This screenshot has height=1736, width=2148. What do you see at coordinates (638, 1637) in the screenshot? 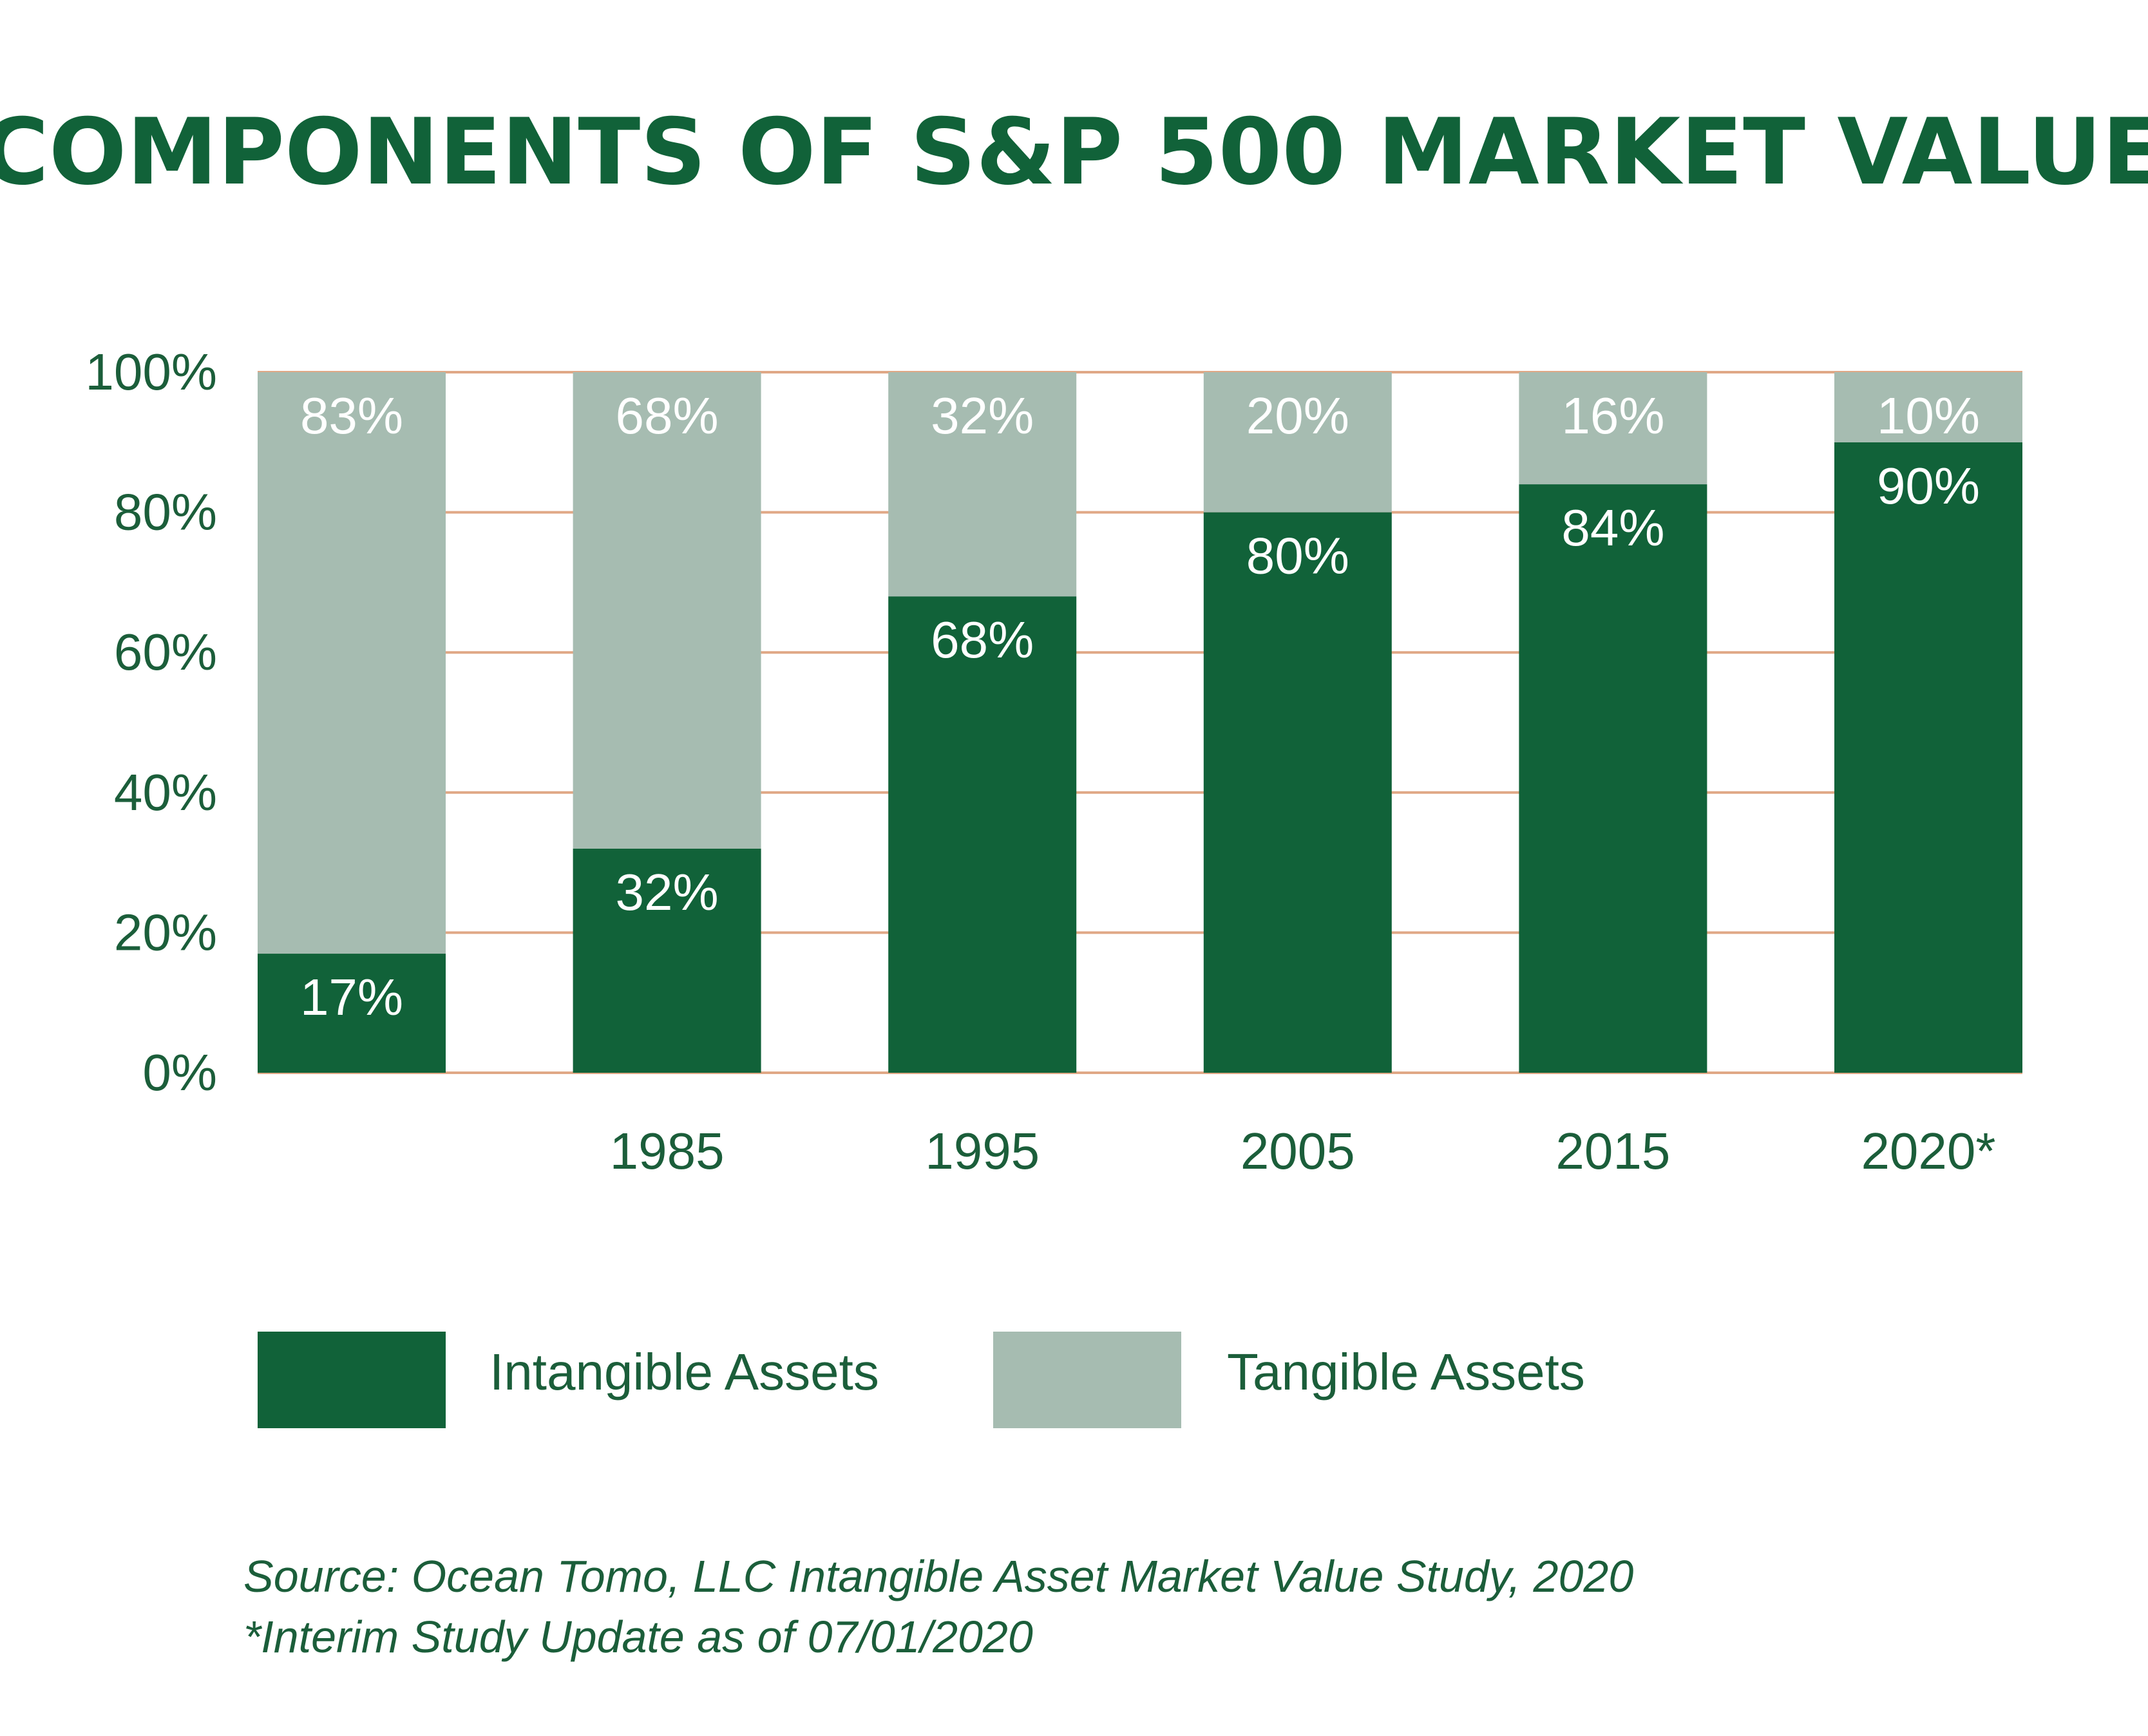
I see `interim-note: *Interim Study Update as of 07/01/2020` at bounding box center [638, 1637].